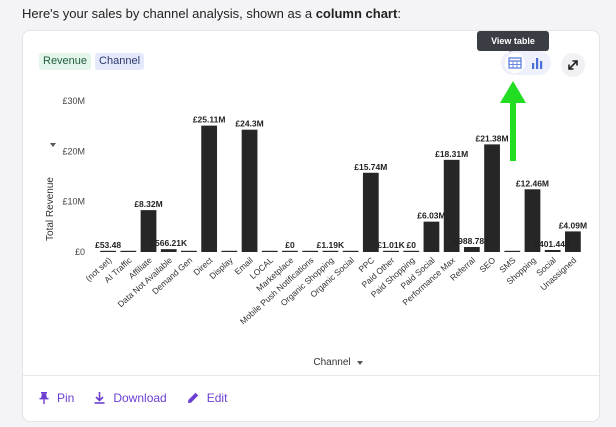 This screenshot has width=616, height=427. What do you see at coordinates (217, 398) in the screenshot?
I see `edit-label: Edit` at bounding box center [217, 398].